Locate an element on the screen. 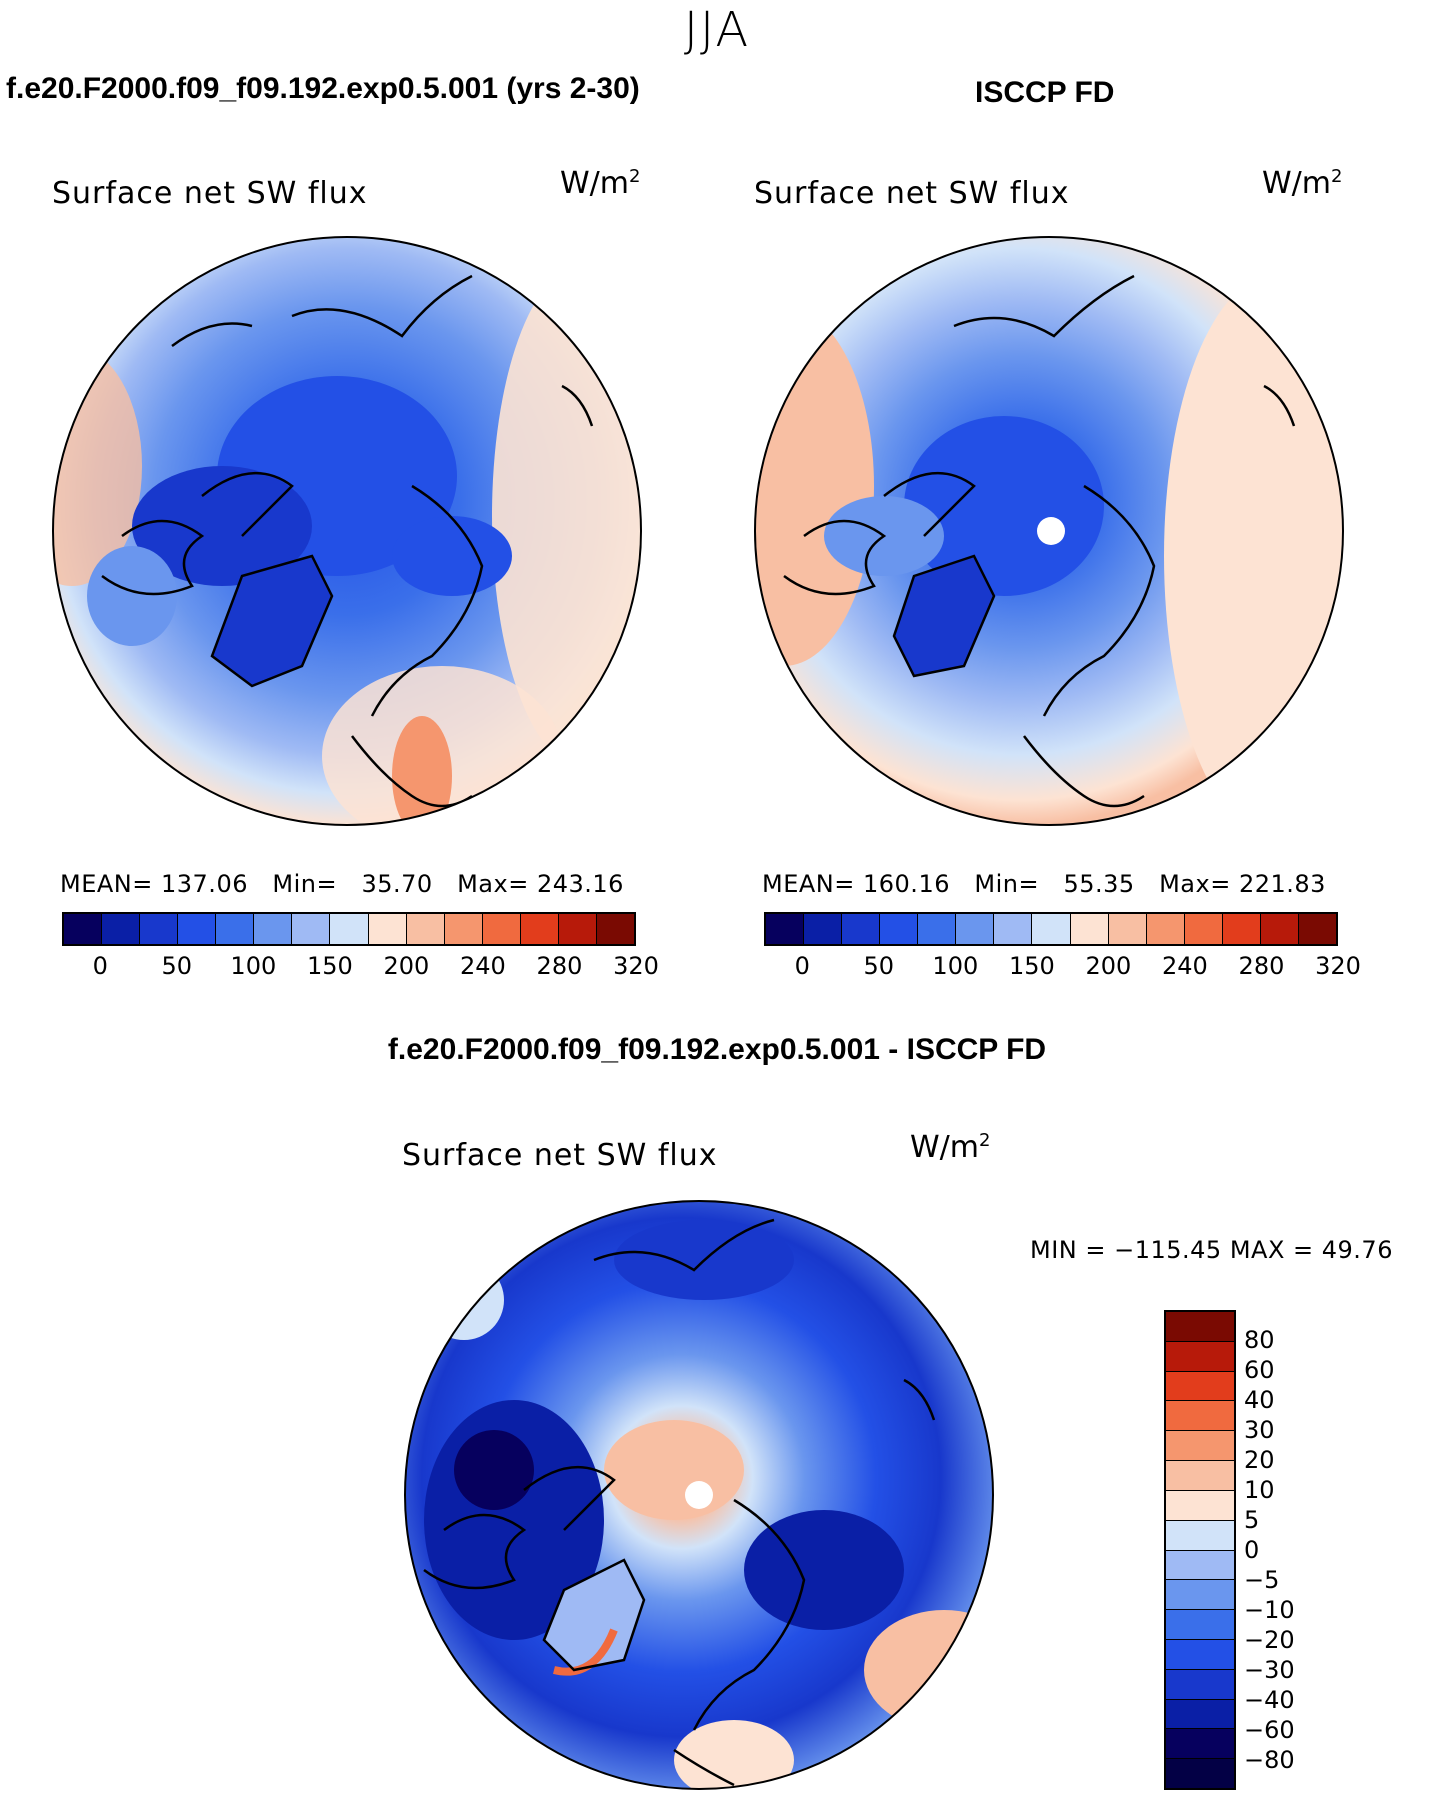 Image resolution: width=1434 pixels, height=1800 pixels. colorbar-tick-label: −60 is located at coordinates (1269, 1730).